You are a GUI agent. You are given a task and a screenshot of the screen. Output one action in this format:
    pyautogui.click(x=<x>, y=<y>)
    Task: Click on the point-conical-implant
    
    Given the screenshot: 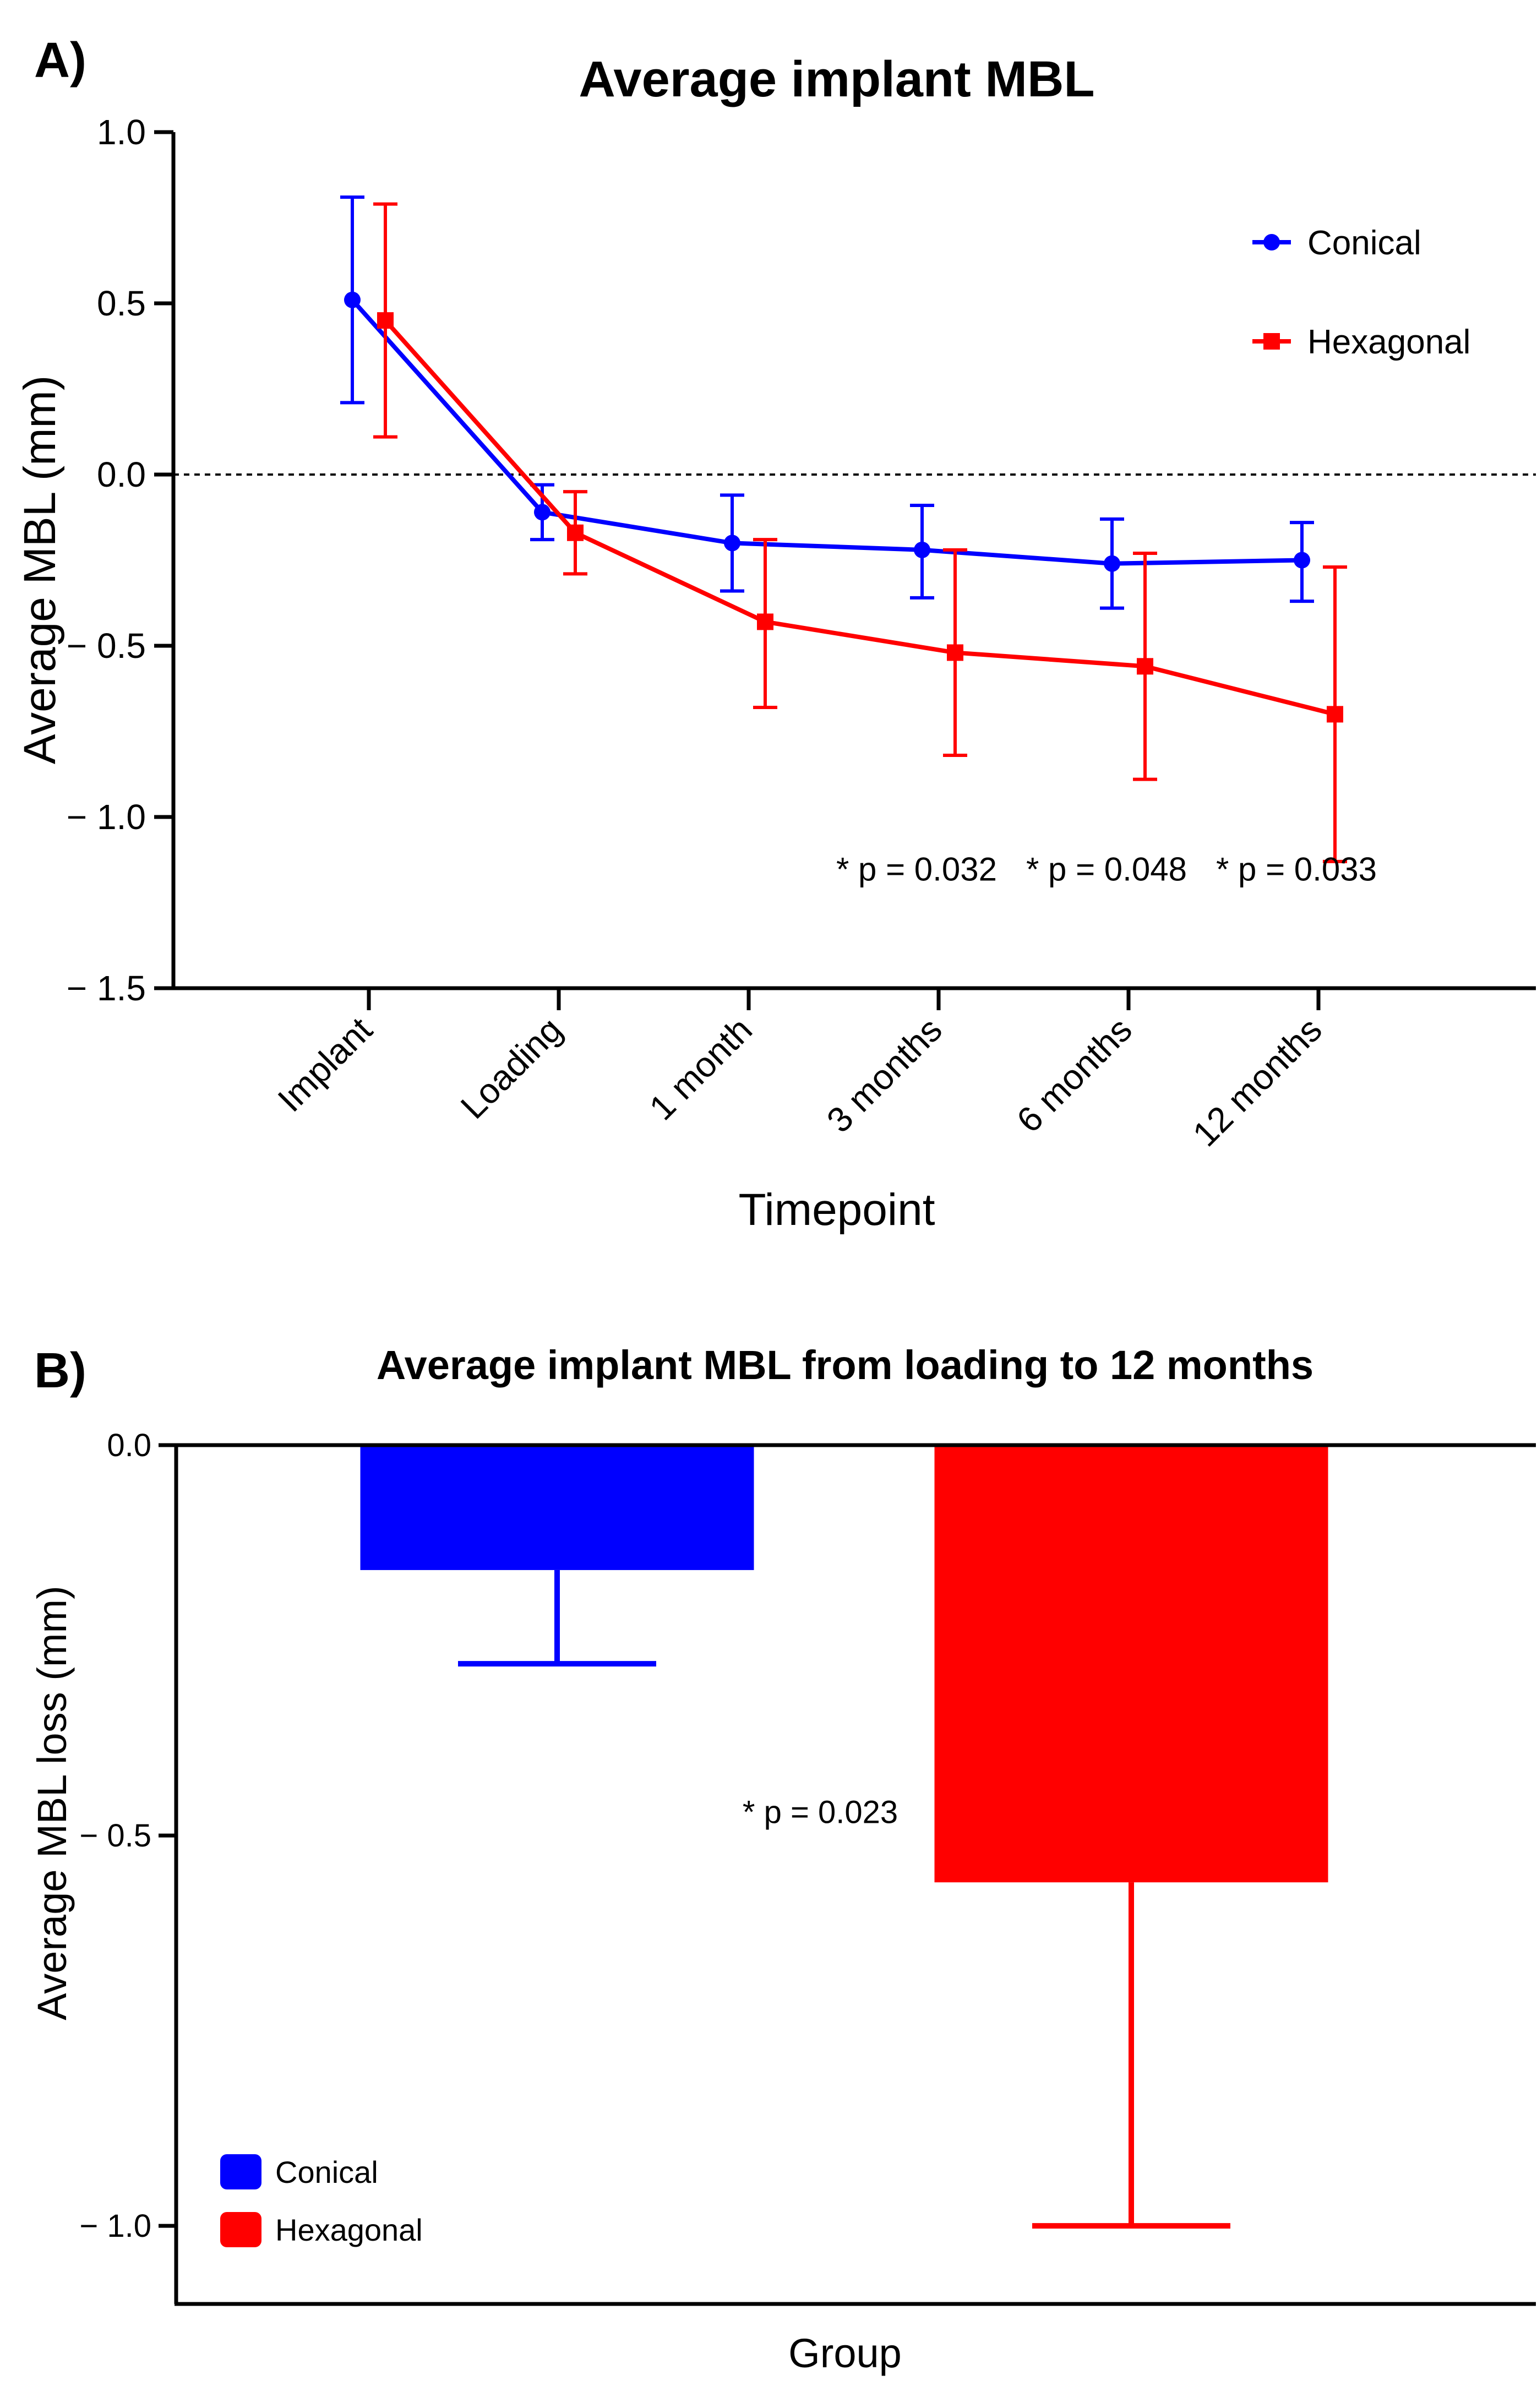 What is the action you would take?
    pyautogui.click(x=352, y=299)
    